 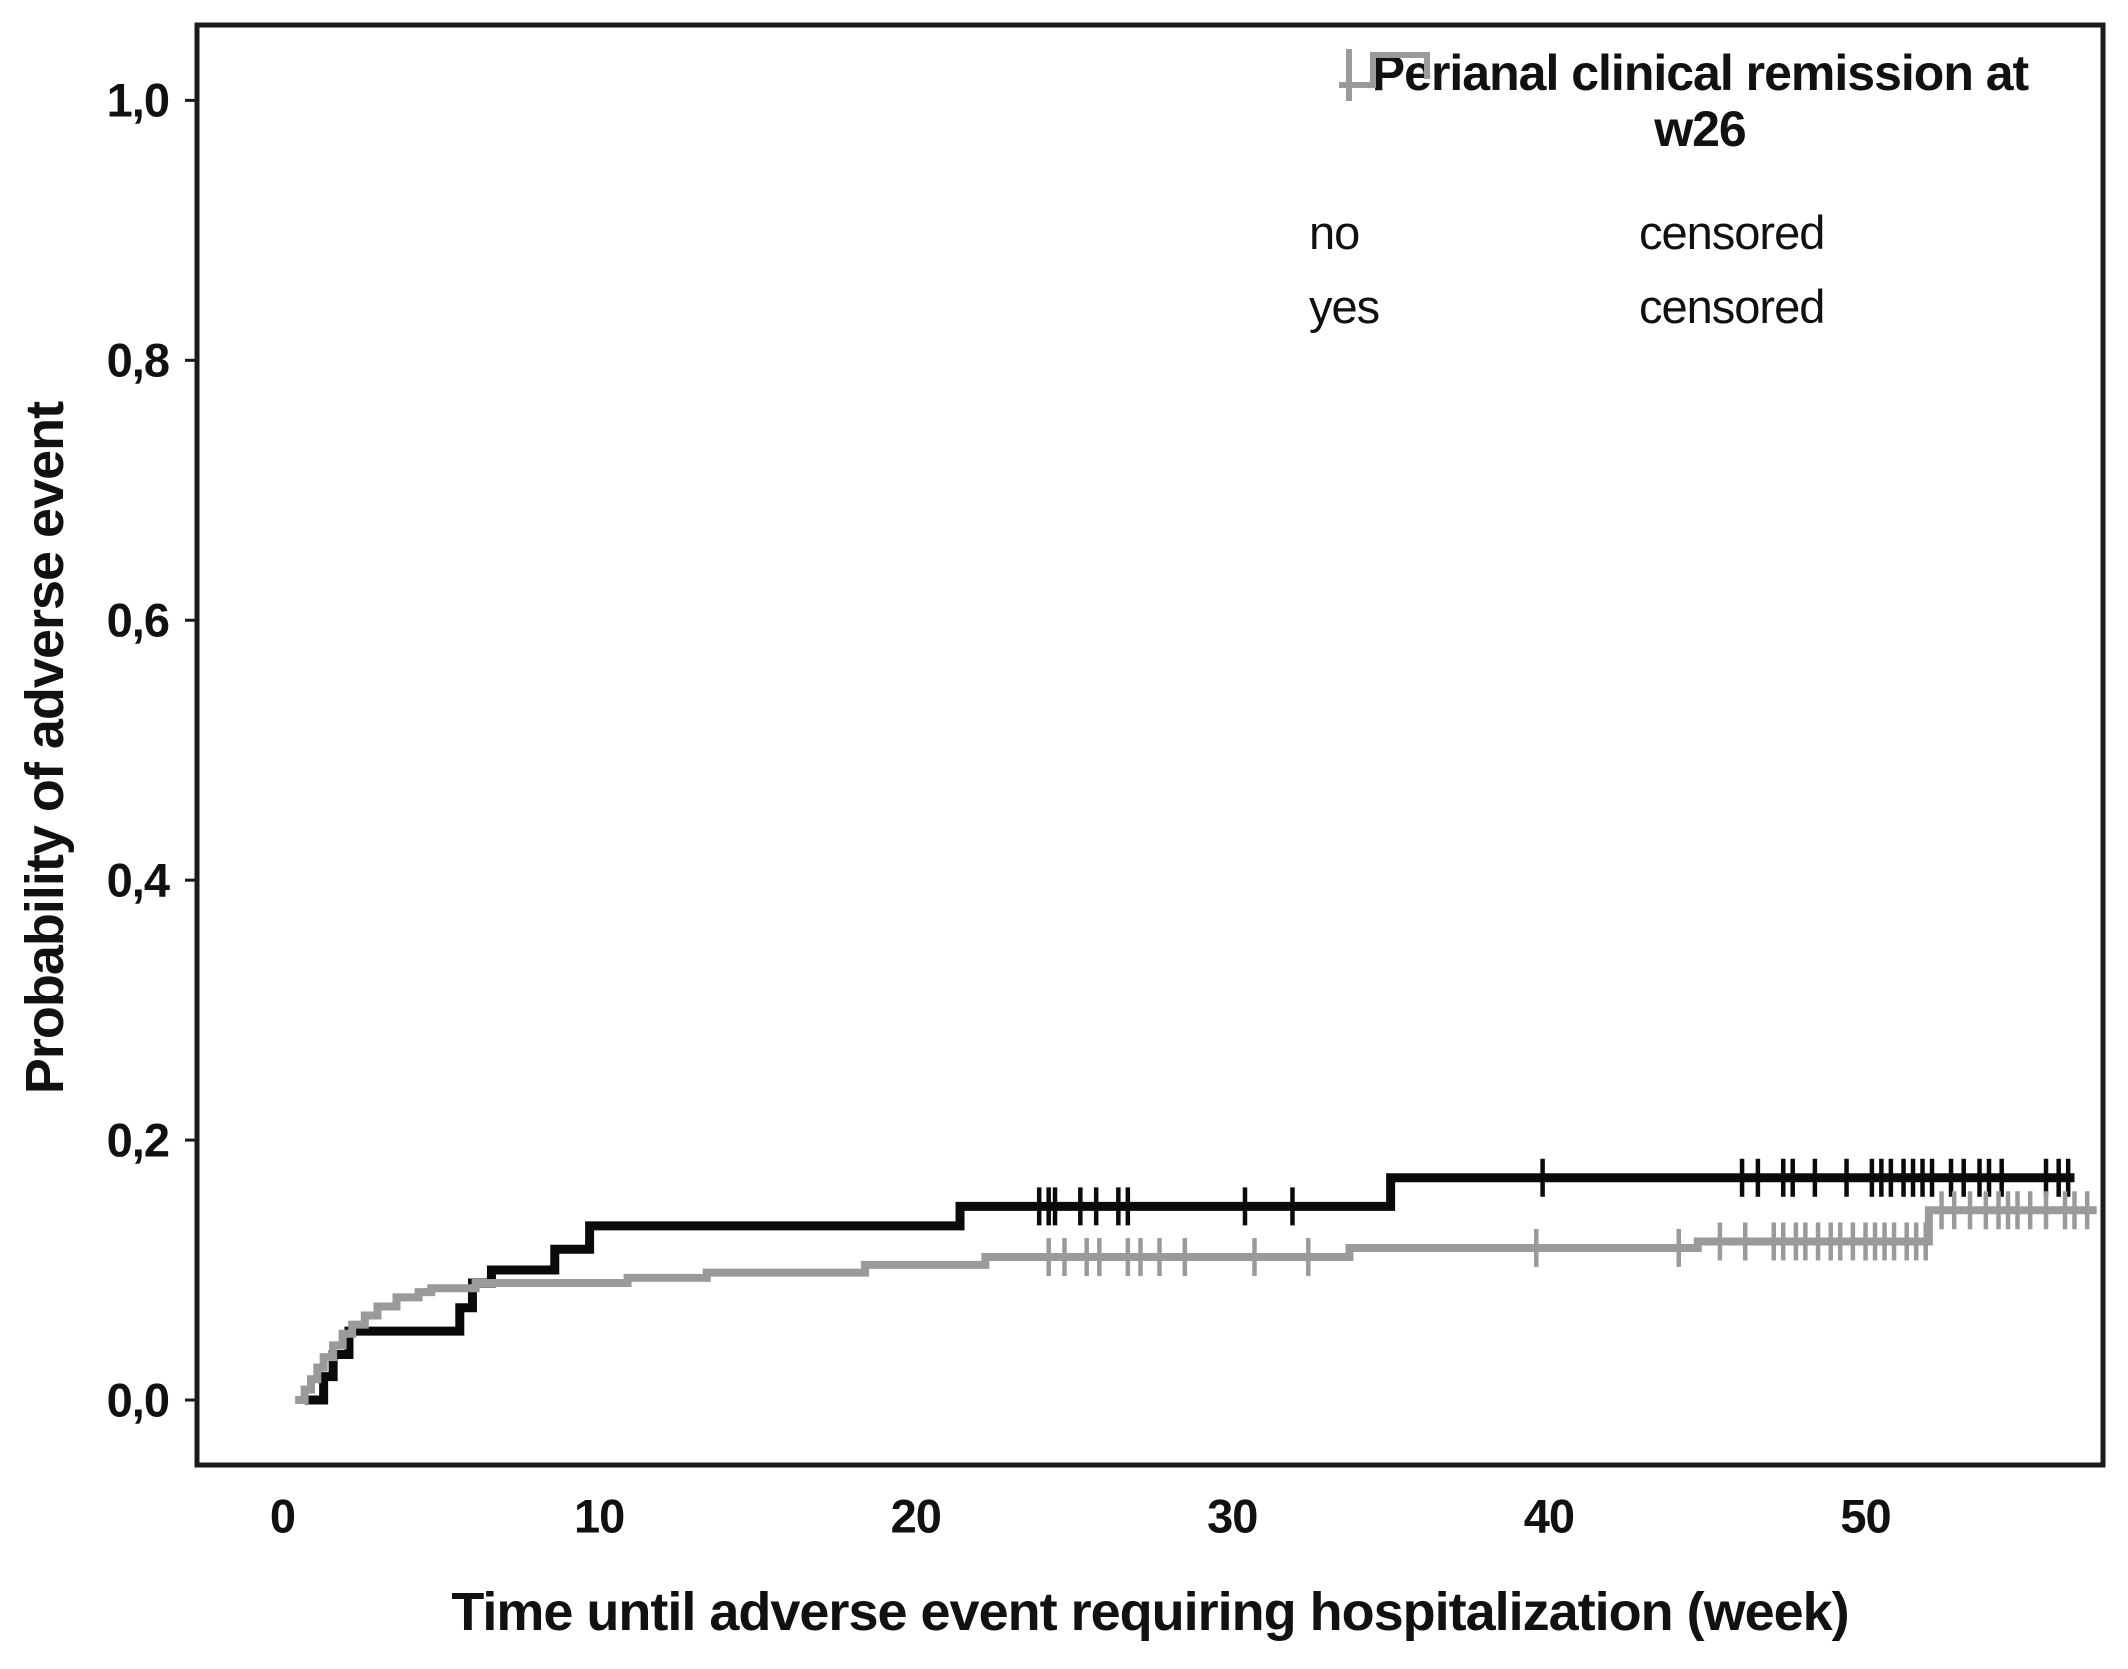 What do you see at coordinates (1349, 75) in the screenshot?
I see `censored-tick-icon` at bounding box center [1349, 75].